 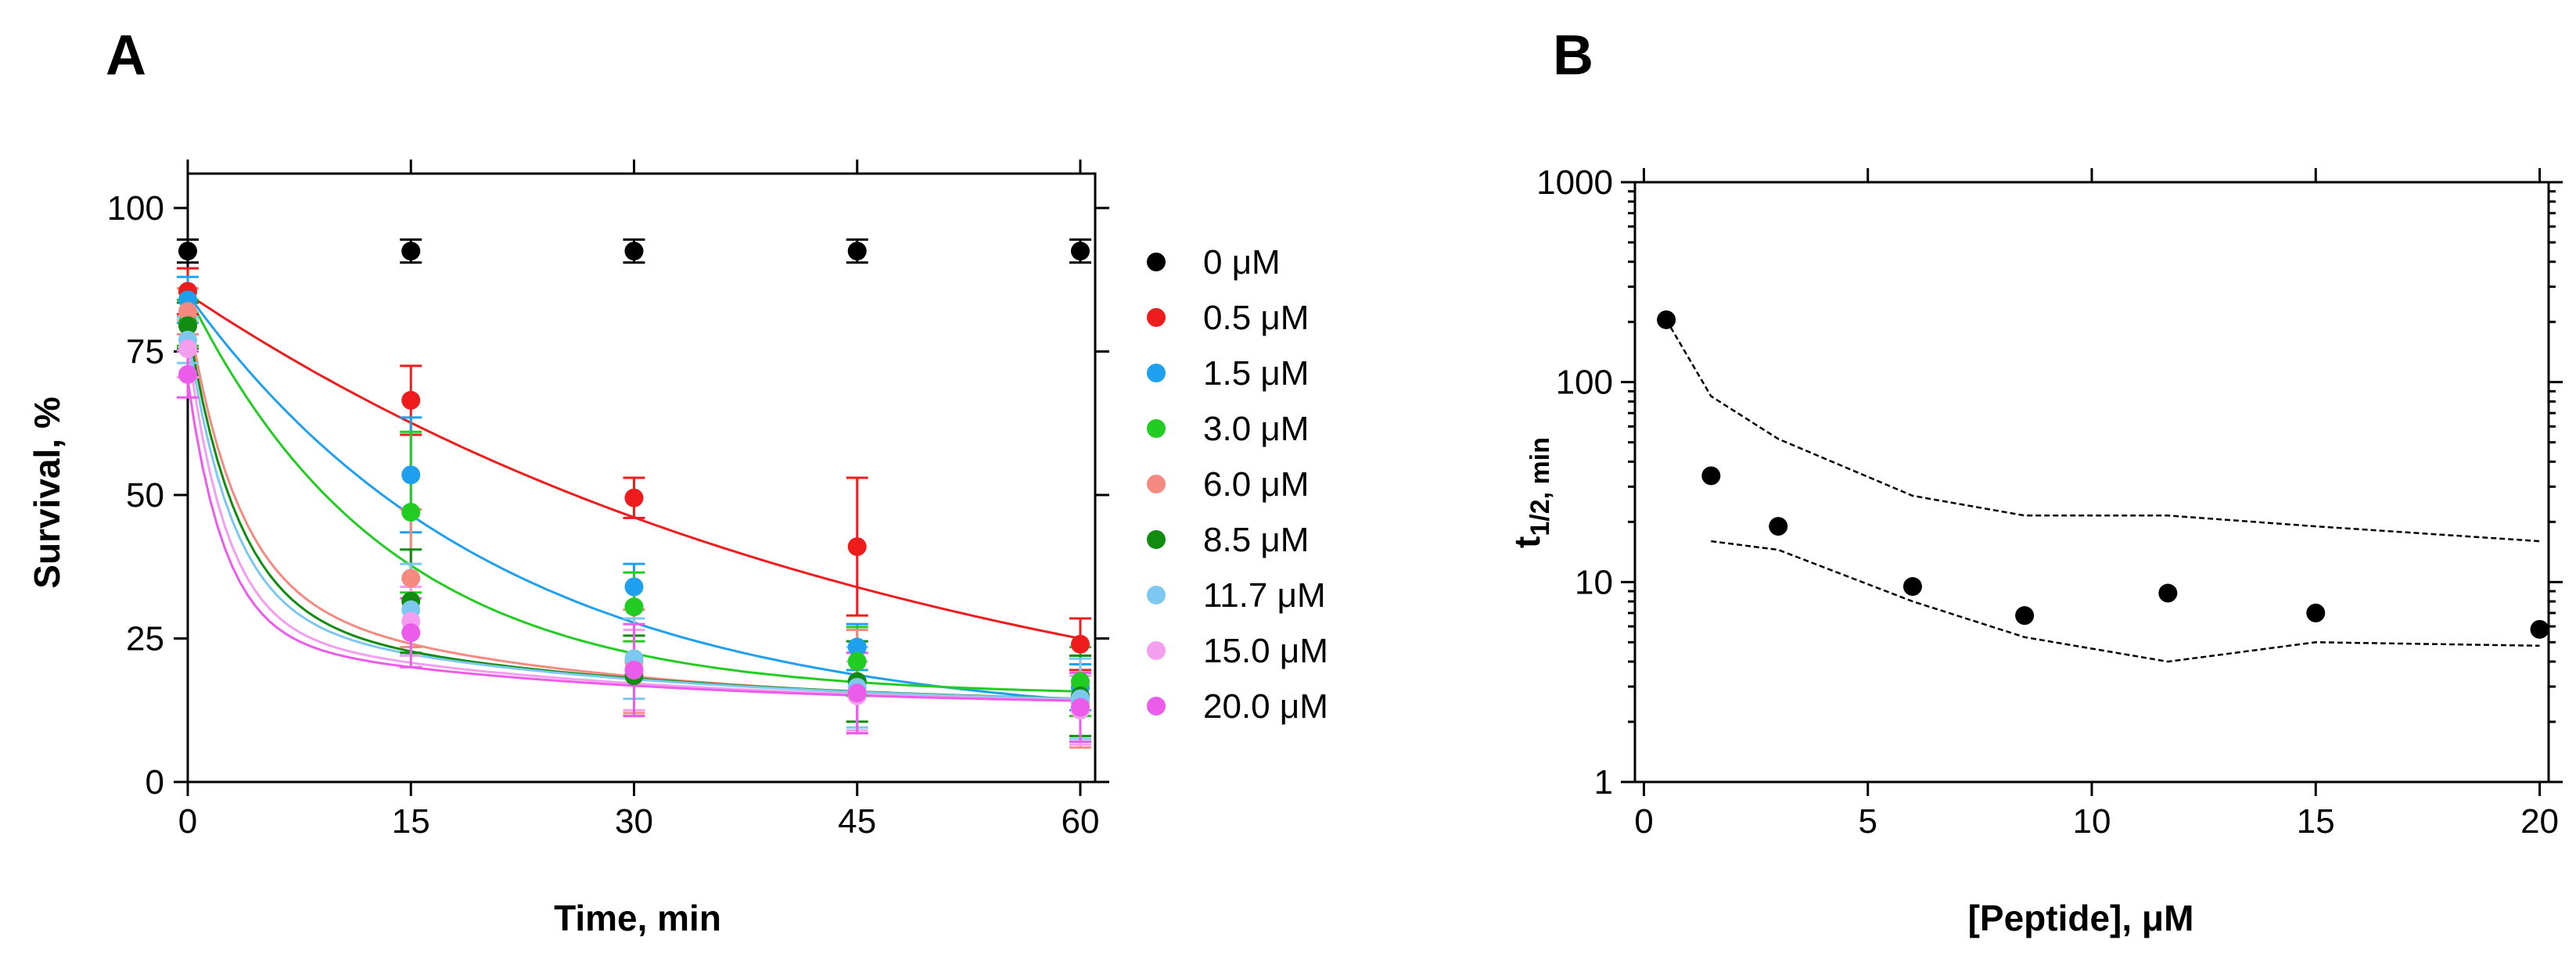 I want to click on panel-b-x-tick-label: 10, so click(x=2092, y=822).